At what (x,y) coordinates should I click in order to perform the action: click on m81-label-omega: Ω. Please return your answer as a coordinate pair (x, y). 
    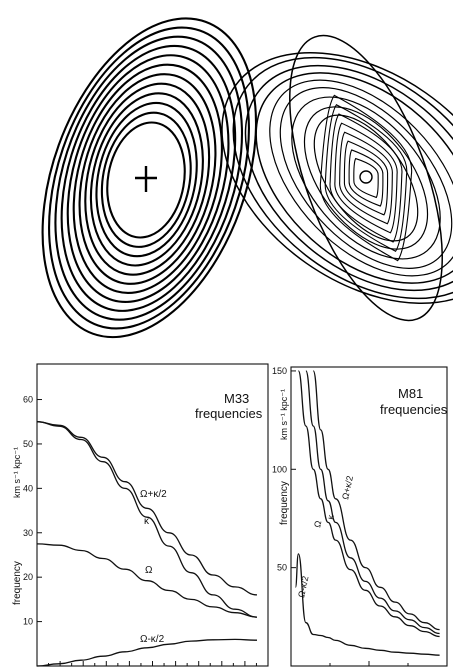
    Looking at the image, I should click on (317, 523).